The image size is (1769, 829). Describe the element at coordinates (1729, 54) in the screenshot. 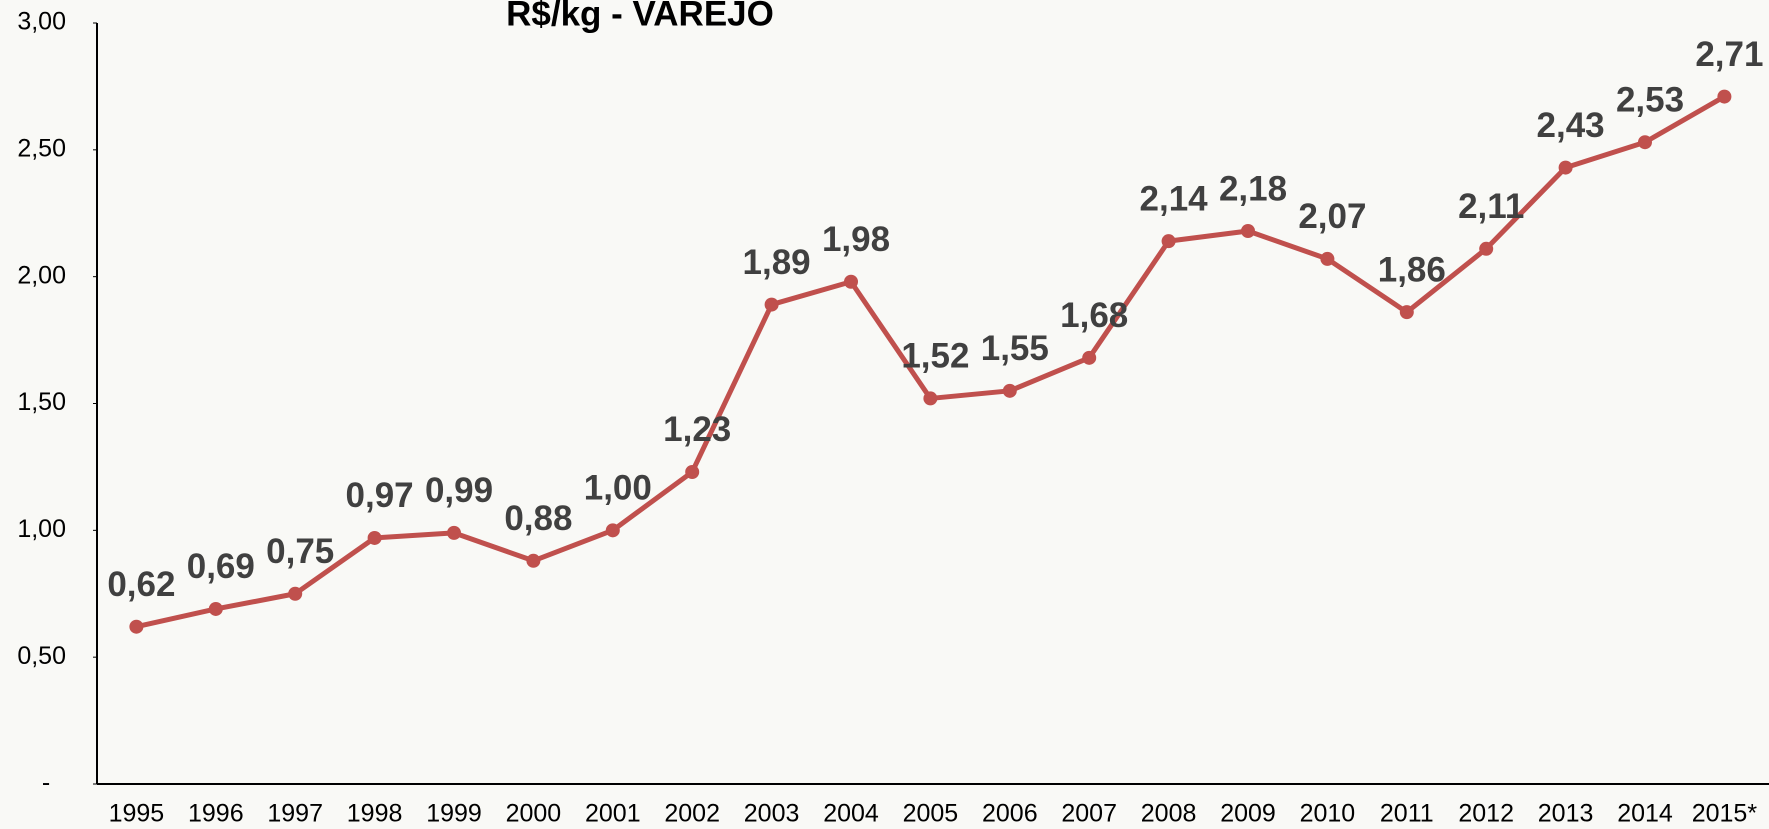

I see `data-label: 2,71` at that location.